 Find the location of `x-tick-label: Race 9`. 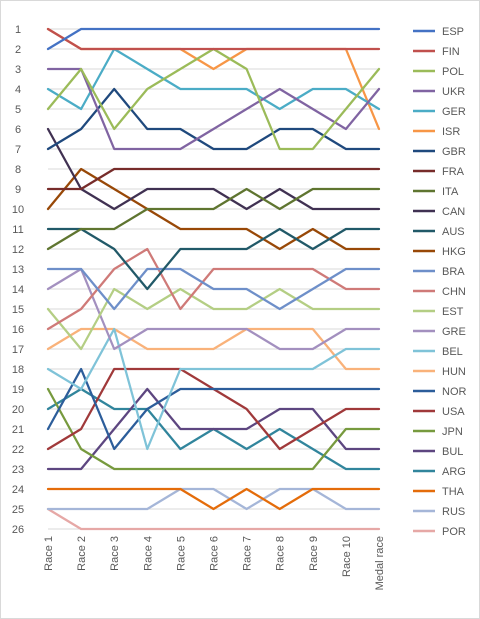

x-tick-label: Race 9 is located at coordinates (314, 553).